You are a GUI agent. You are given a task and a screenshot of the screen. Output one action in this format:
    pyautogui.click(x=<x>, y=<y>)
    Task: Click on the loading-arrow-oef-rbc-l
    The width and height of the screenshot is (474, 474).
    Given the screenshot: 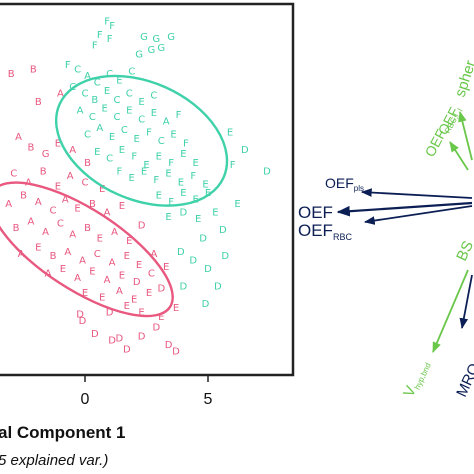 What is the action you would take?
    pyautogui.click(x=459, y=156)
    